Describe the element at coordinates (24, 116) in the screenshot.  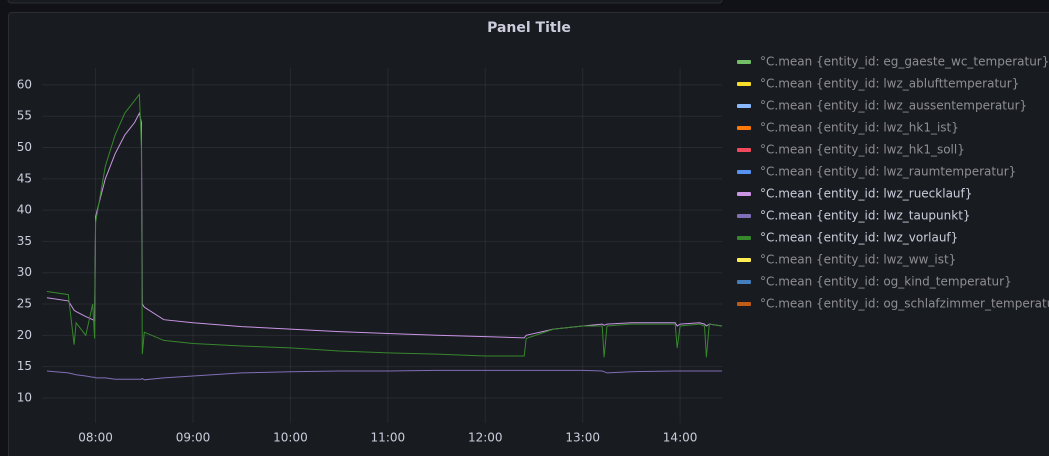
I see `y-tick-label: 55` at that location.